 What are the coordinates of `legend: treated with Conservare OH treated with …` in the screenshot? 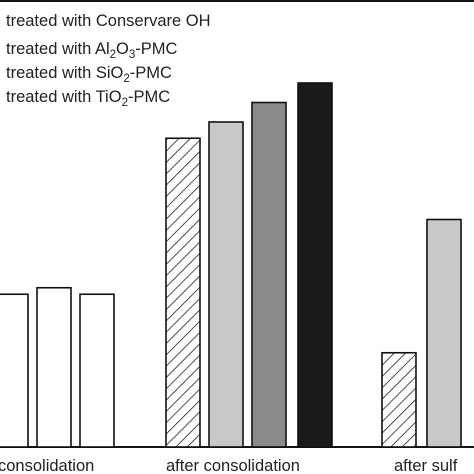 It's located at (108, 60).